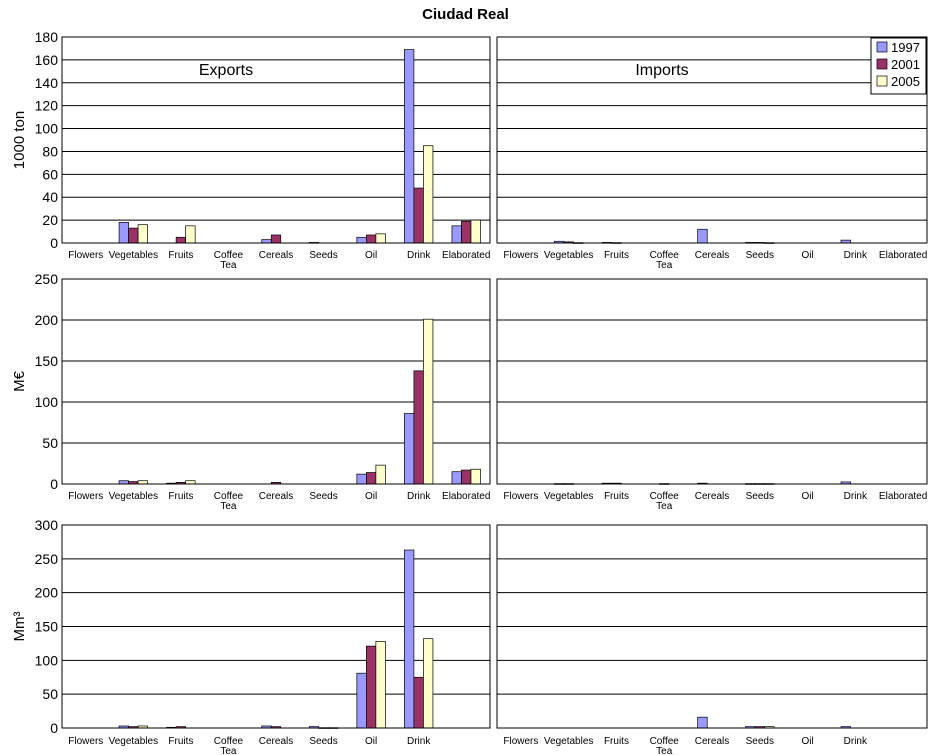 The image size is (931, 755). I want to click on bar-1997-vegetables, so click(123, 233).